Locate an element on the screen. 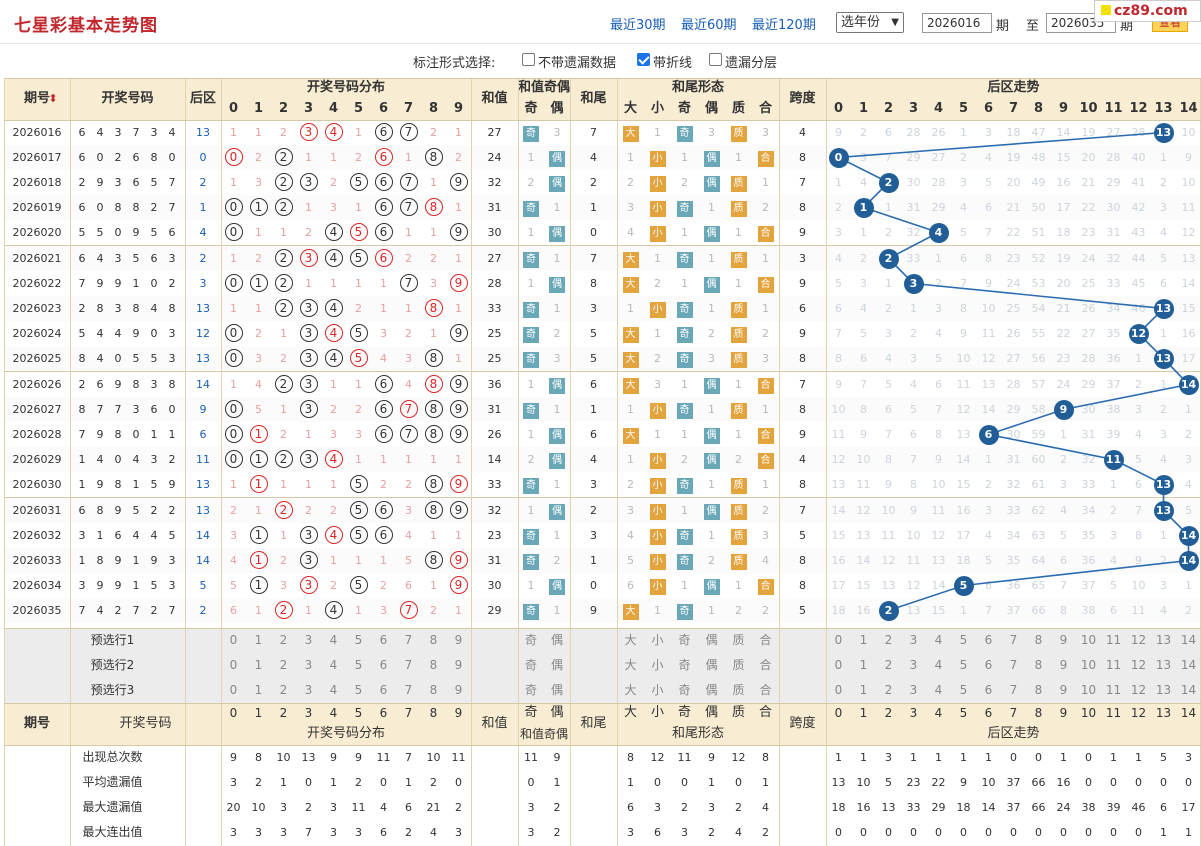 The width and height of the screenshot is (1201, 846). miss-layer-label: 遗漏分层 is located at coordinates (751, 63).